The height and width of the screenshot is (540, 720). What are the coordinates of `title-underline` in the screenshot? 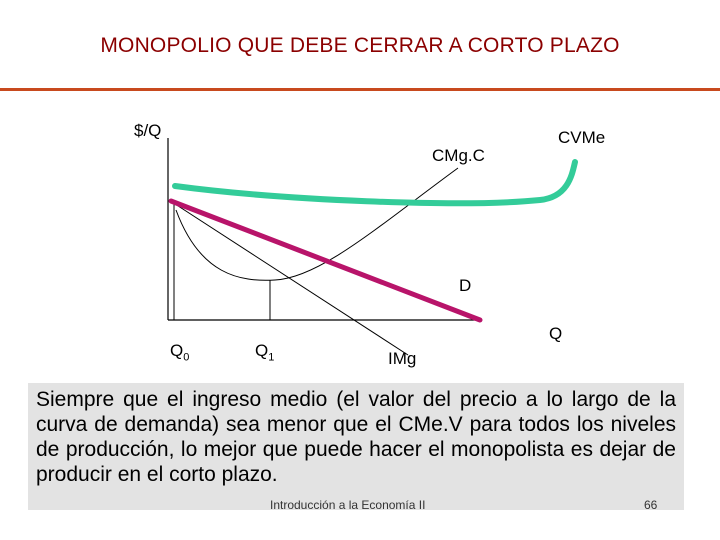 It's located at (360, 89).